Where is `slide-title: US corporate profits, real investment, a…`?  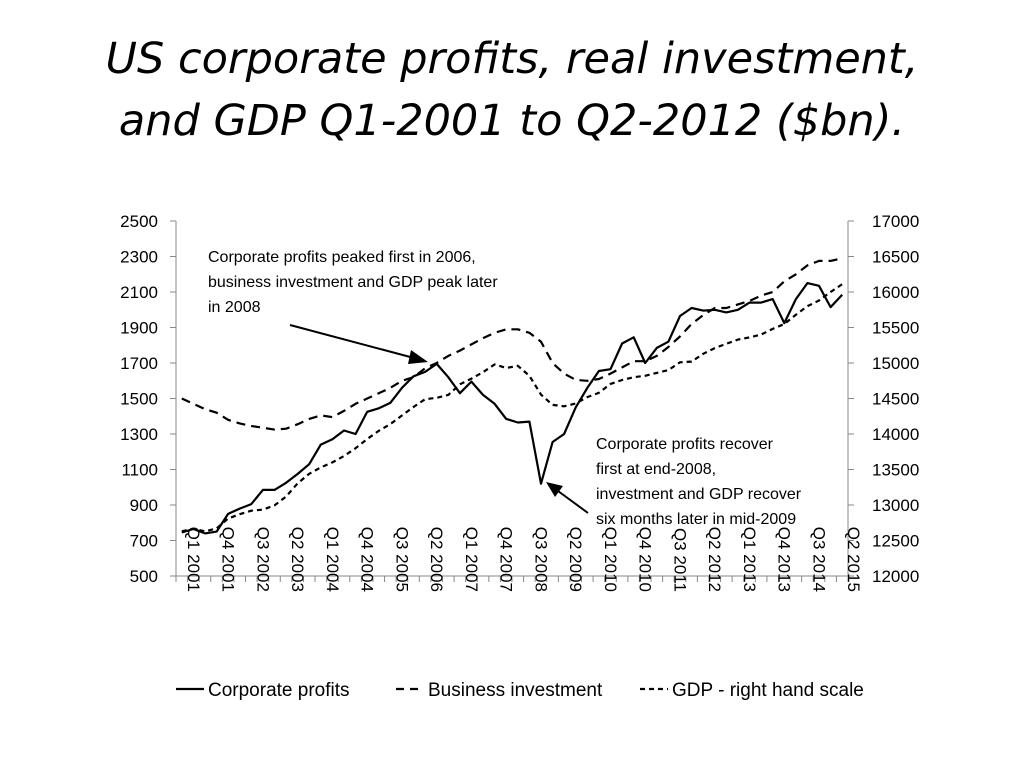
slide-title: US corporate profits, real investment, a… is located at coordinates (512, 90).